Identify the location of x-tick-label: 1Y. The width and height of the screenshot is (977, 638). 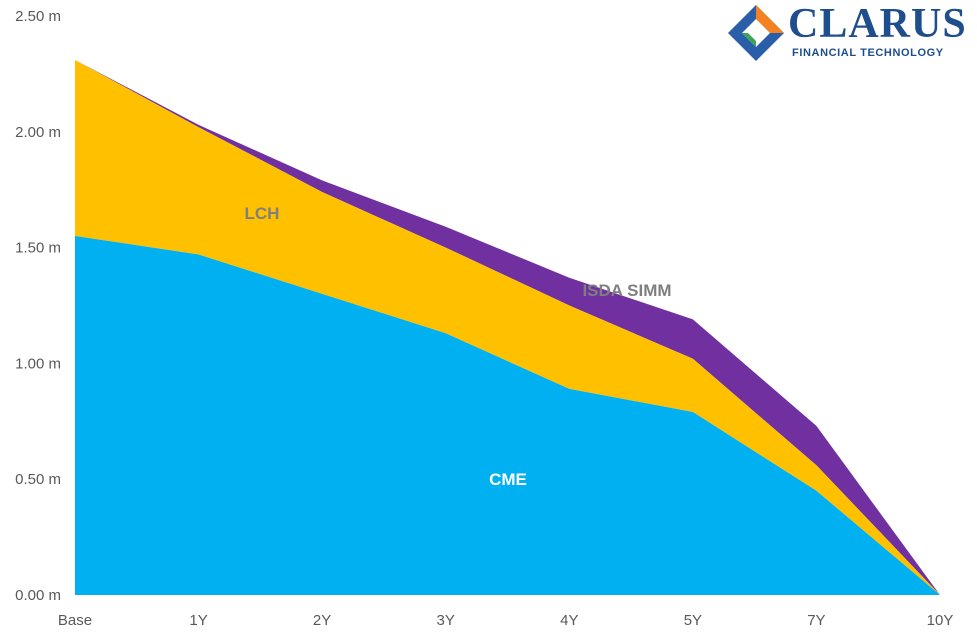
(198, 620).